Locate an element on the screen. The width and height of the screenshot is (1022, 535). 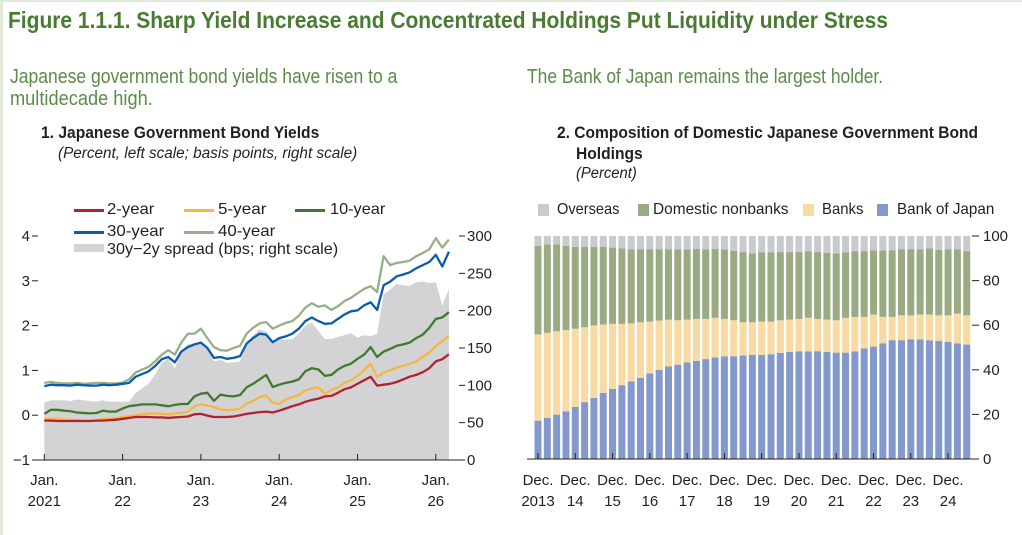
chart1-x-tick-label-year: 2021 is located at coordinates (44, 501).